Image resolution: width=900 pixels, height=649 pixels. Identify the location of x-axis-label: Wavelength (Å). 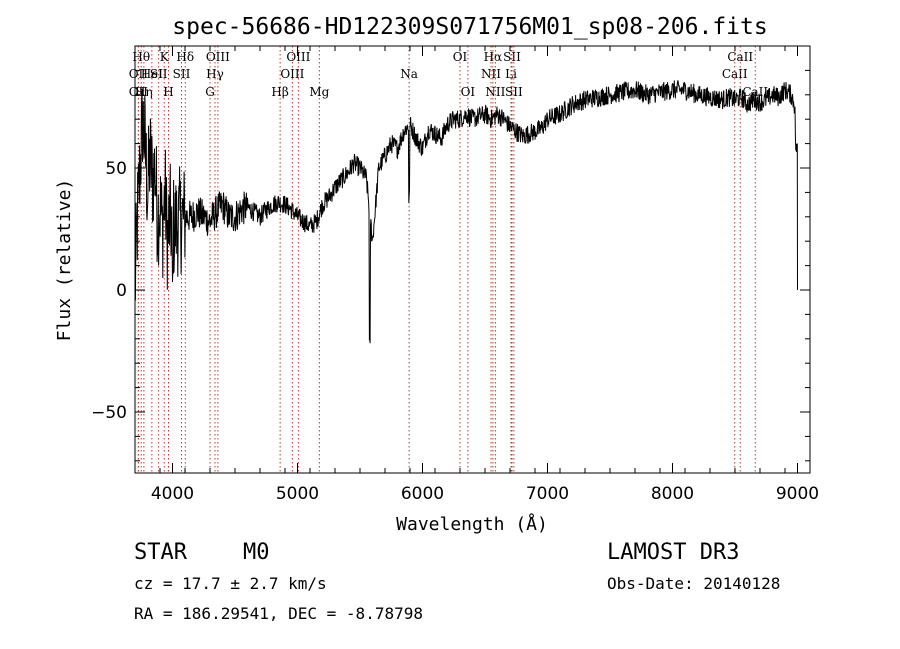
(472, 524).